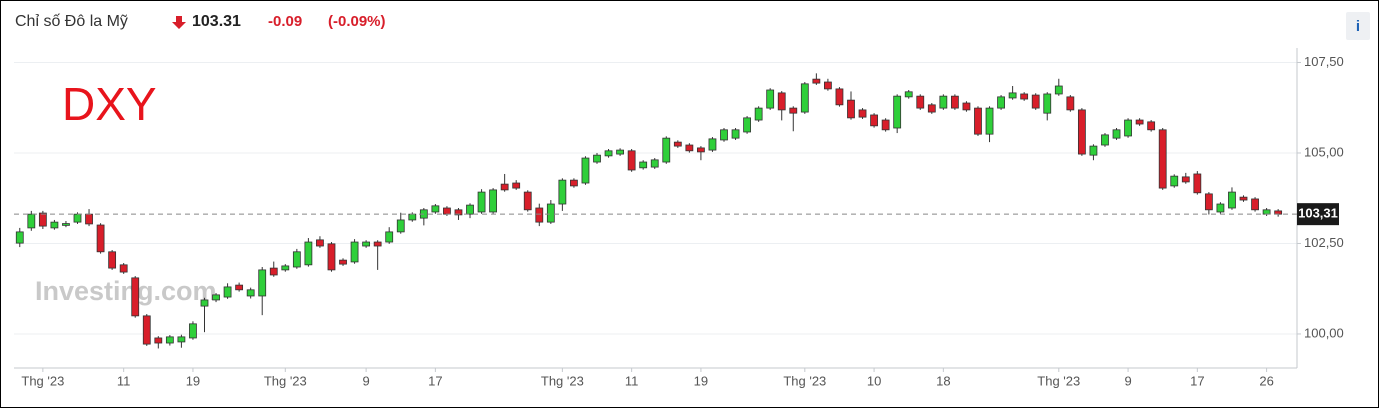 Image resolution: width=1379 pixels, height=408 pixels. I want to click on y-tick-label: 100,00, so click(1324, 332).